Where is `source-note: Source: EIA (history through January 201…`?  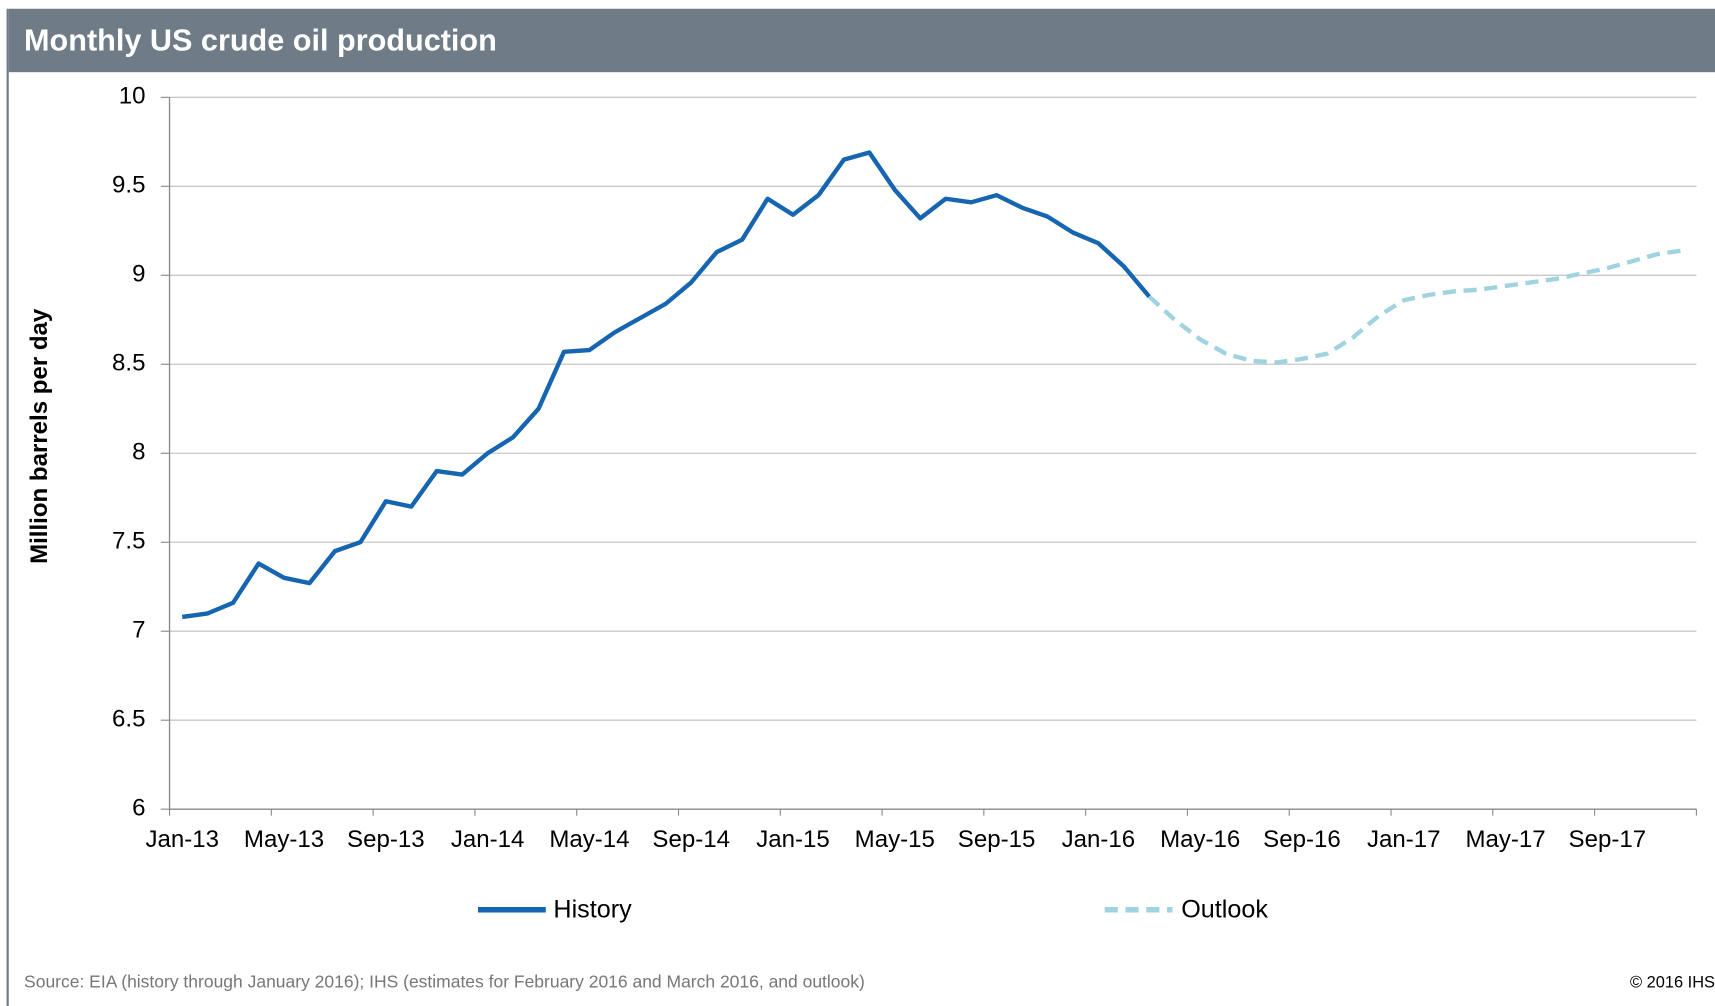
source-note: Source: EIA (history through January 201… is located at coordinates (444, 982).